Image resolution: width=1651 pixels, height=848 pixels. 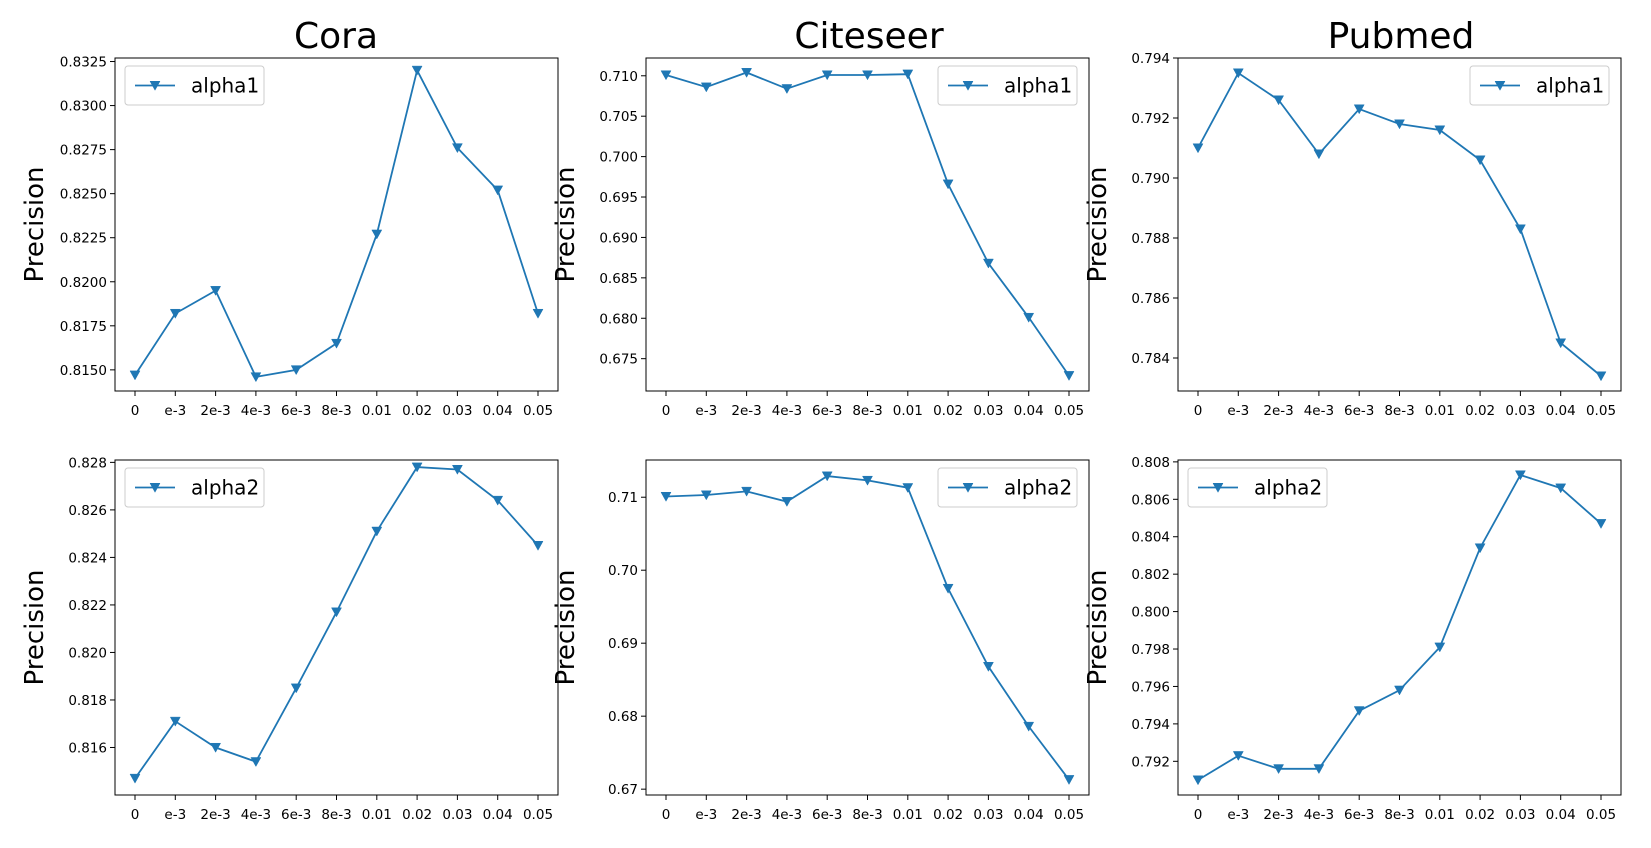 I want to click on y-tick-label: 0.8275, so click(x=83, y=151).